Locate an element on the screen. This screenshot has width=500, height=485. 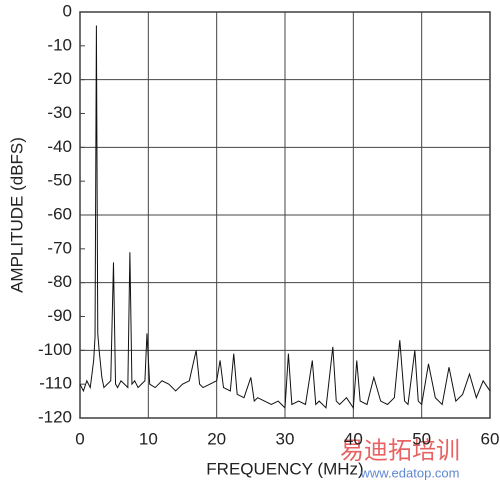
y-tick-label: -90 is located at coordinates (59, 315).